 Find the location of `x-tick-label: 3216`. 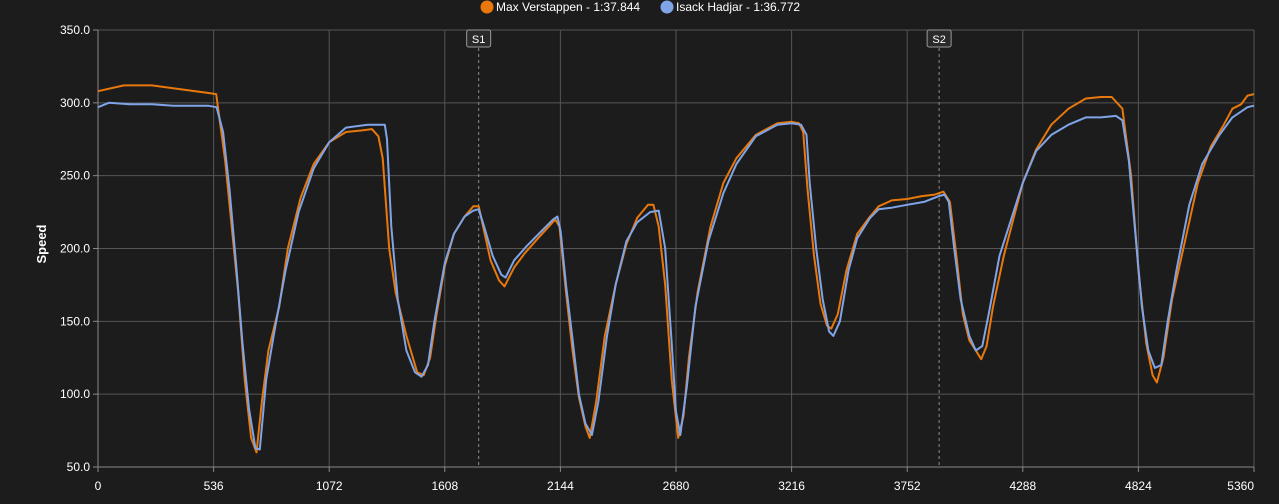

x-tick-label: 3216 is located at coordinates (791, 486).